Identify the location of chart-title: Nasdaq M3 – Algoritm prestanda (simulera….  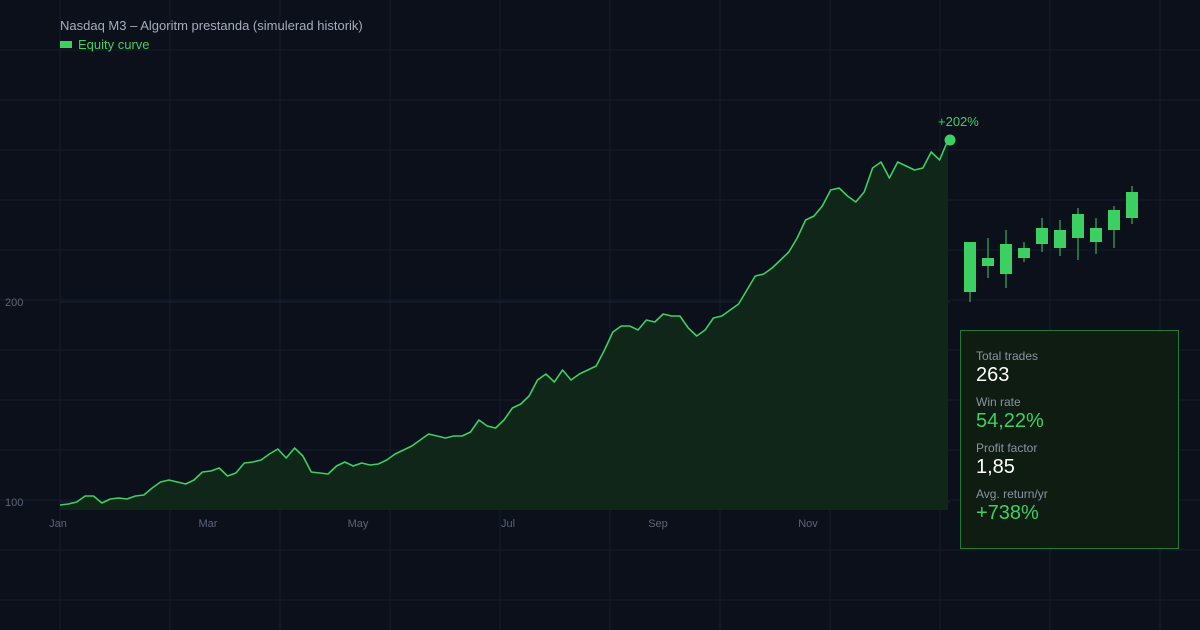
(211, 25).